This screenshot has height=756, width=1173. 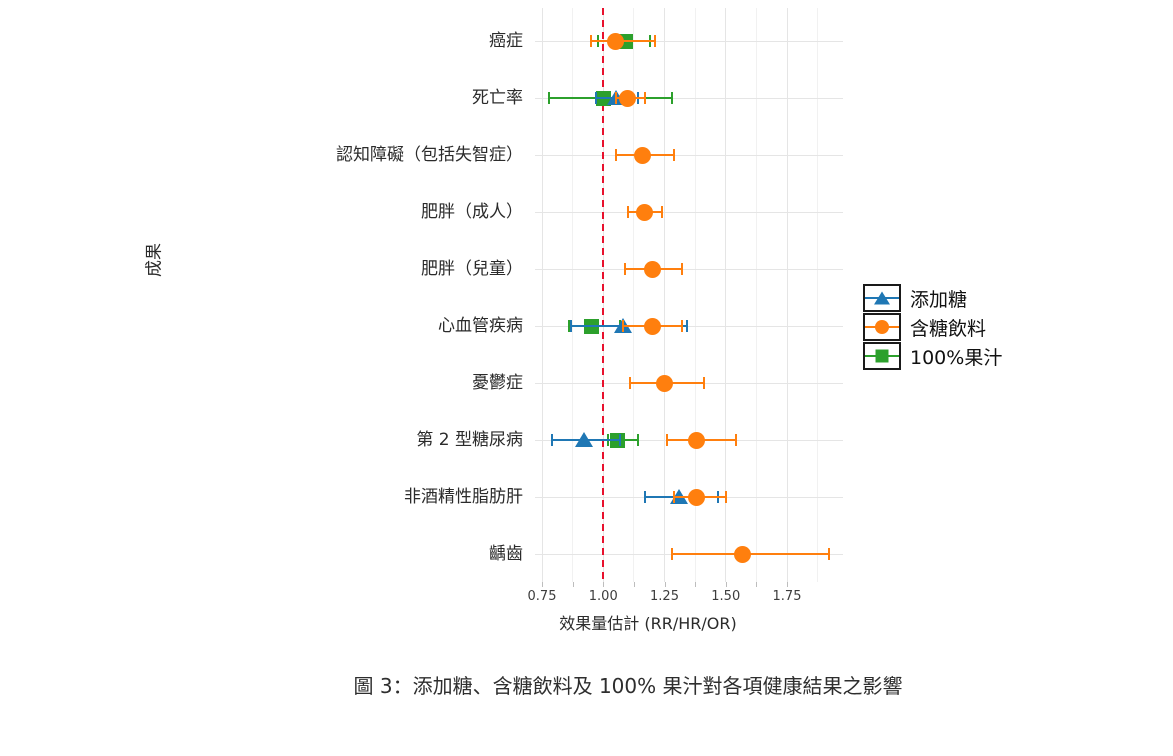 I want to click on legend-marker-circle, so click(x=882, y=327).